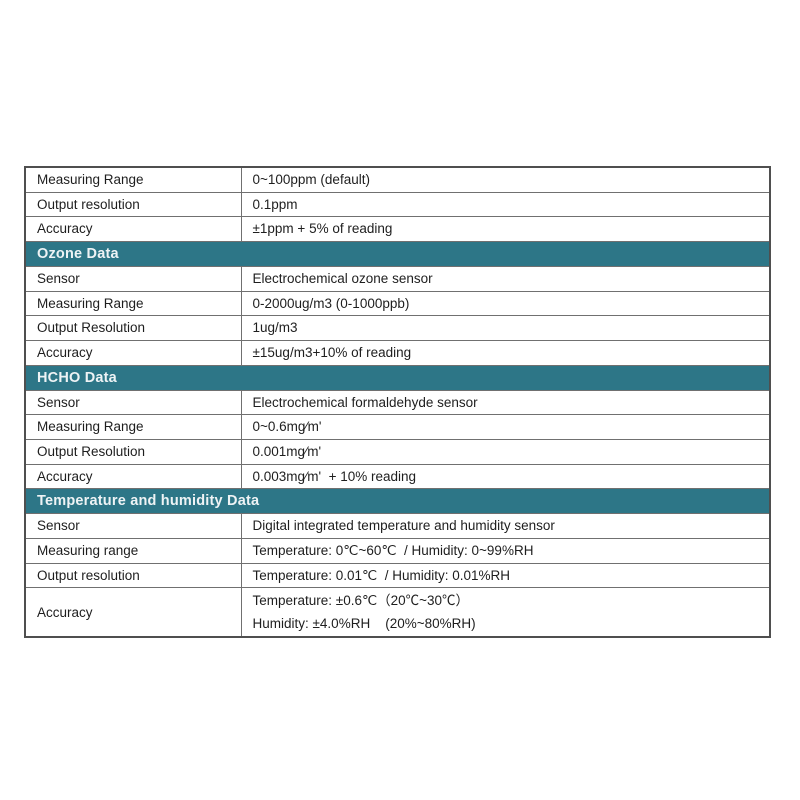 Image resolution: width=800 pixels, height=800 pixels. I want to click on section-header-ozone-data: Ozone Data, so click(397, 253).